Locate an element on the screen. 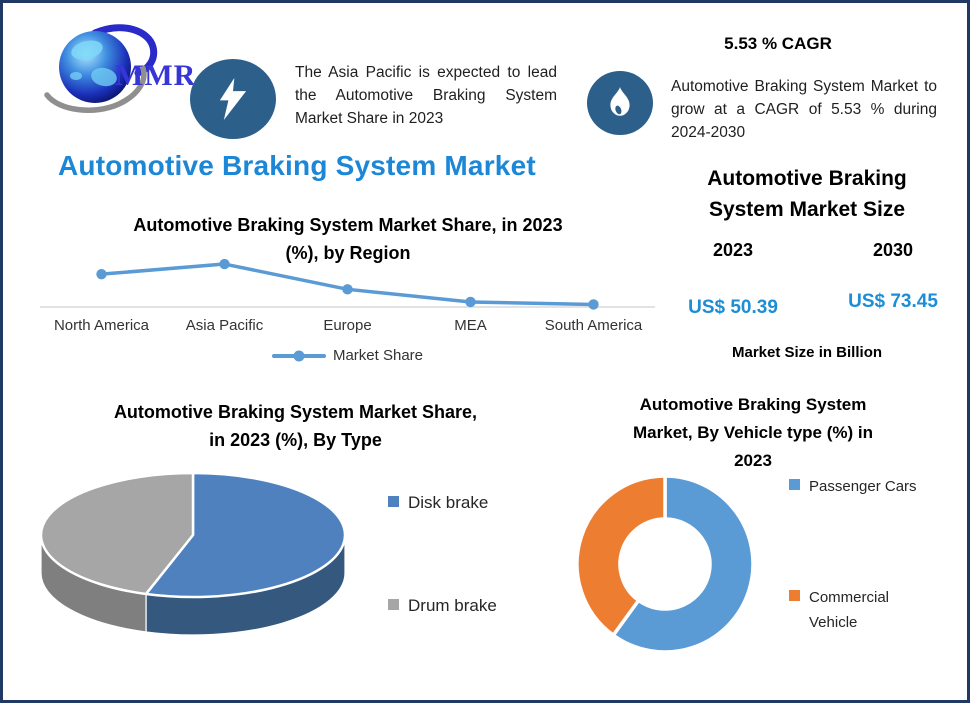 The height and width of the screenshot is (703, 970). logo-text: MMR is located at coordinates (156, 75).